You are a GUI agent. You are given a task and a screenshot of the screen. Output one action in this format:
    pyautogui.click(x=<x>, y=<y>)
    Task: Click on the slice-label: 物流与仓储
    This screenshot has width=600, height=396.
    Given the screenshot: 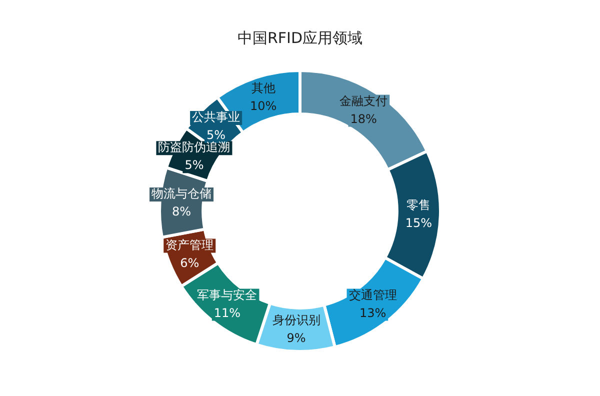 What is the action you would take?
    pyautogui.click(x=182, y=193)
    